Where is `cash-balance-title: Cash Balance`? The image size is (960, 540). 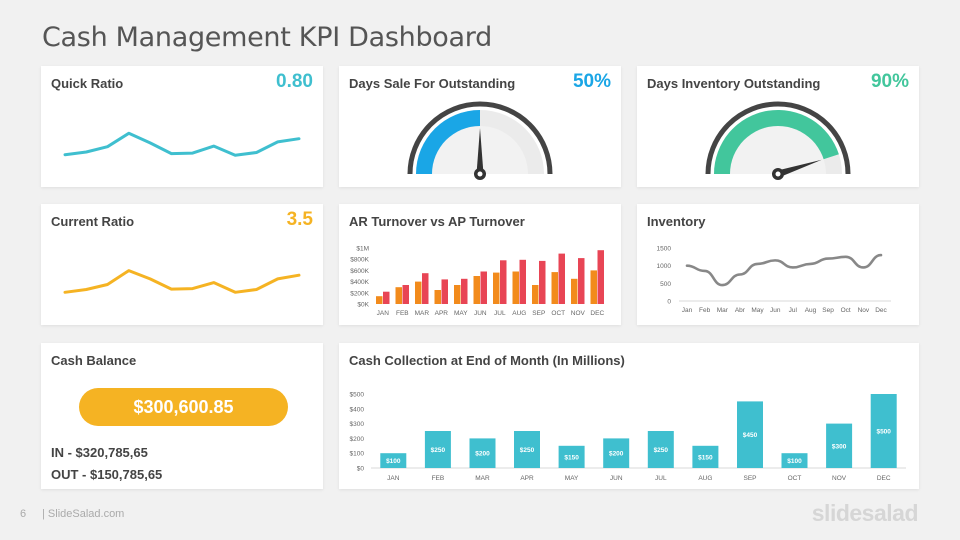
cash-balance-title: Cash Balance is located at coordinates (94, 360).